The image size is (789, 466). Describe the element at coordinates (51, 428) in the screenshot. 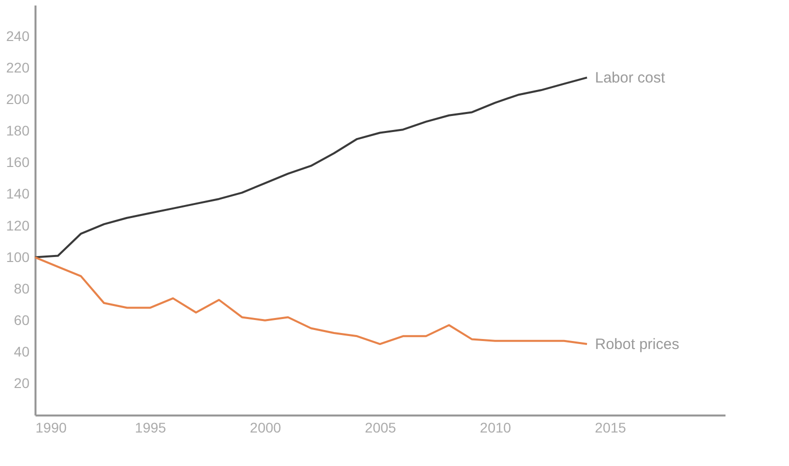

I see `x-tick-label: 1990` at that location.